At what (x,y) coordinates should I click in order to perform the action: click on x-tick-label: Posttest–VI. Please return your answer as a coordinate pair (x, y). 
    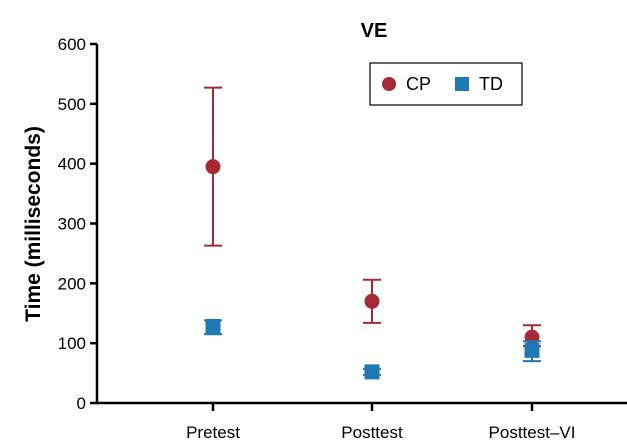
    Looking at the image, I should click on (532, 432).